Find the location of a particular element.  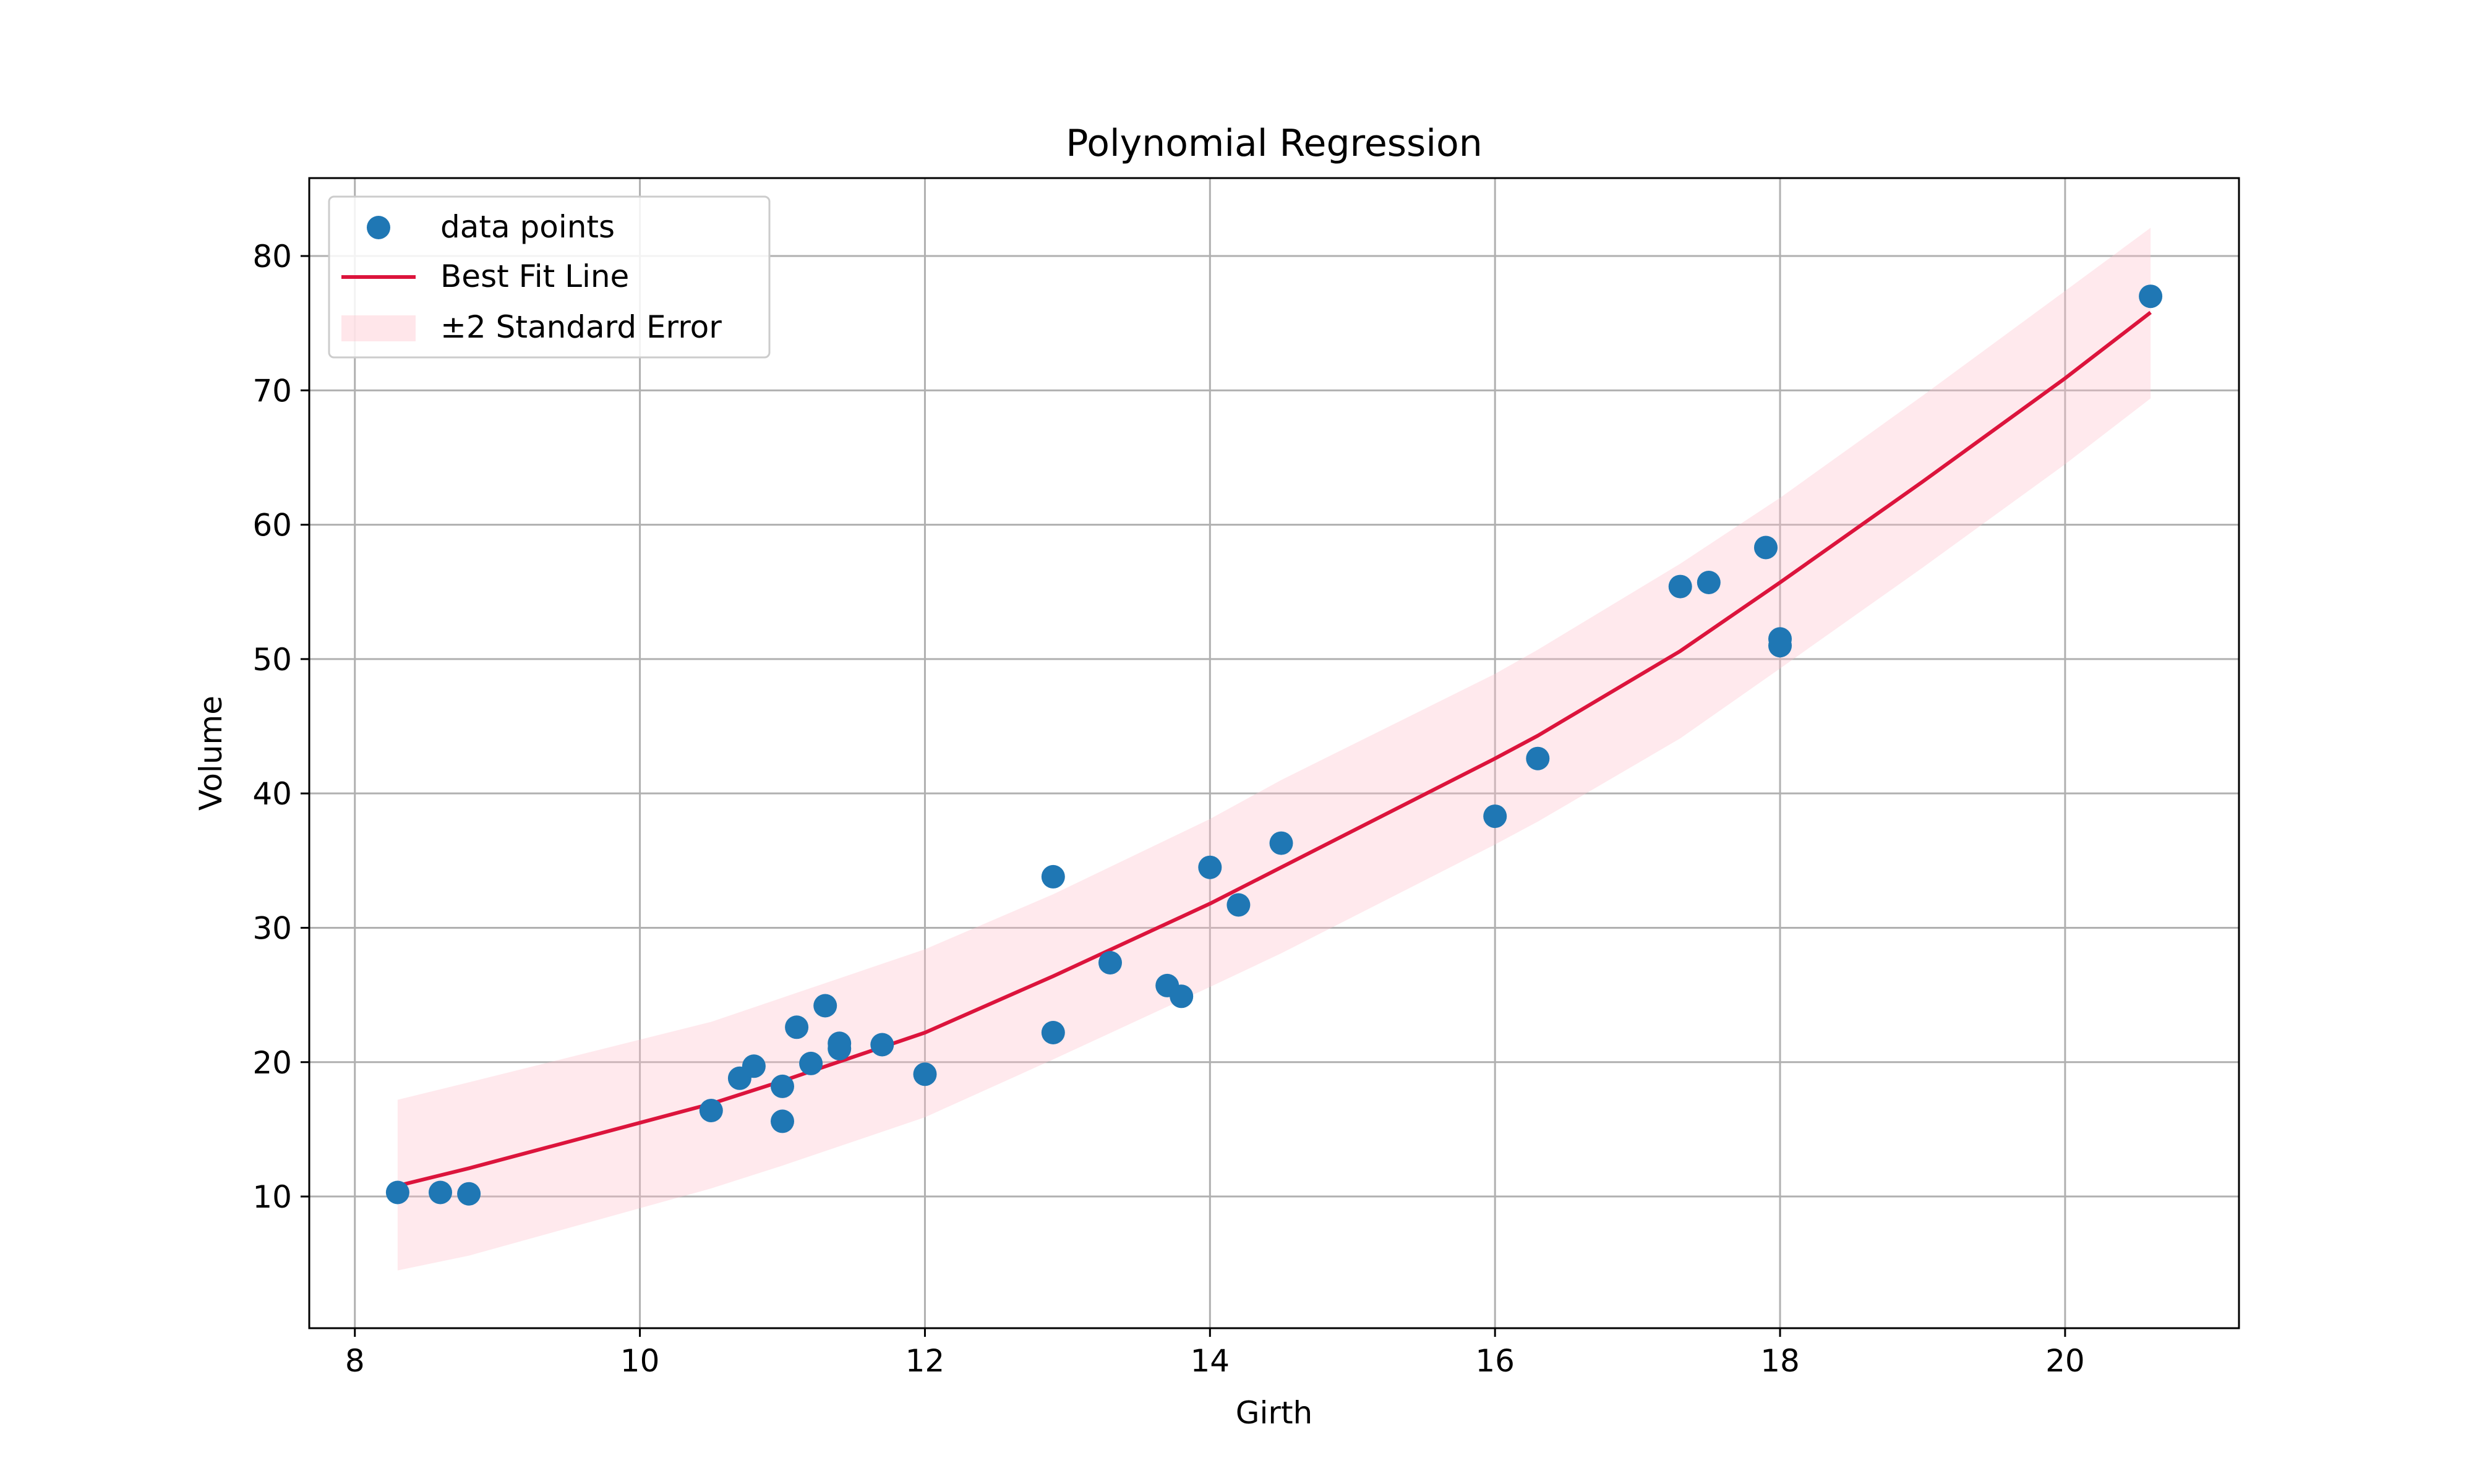

x-tick-label: 10 is located at coordinates (640, 1361).